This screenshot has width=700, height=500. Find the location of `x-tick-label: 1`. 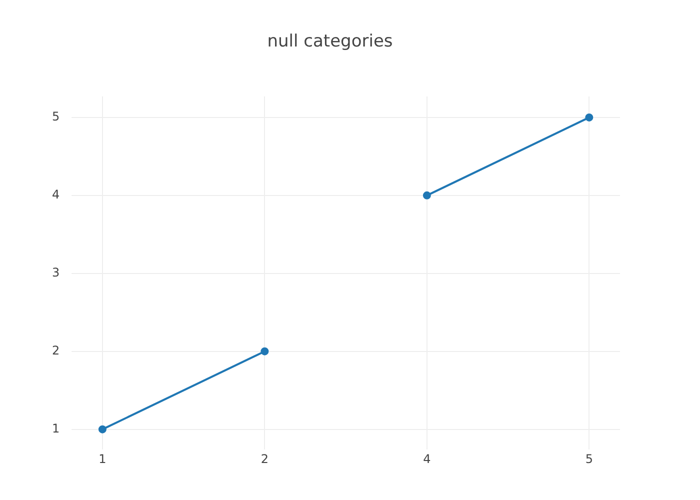

x-tick-label: 1 is located at coordinates (102, 459).